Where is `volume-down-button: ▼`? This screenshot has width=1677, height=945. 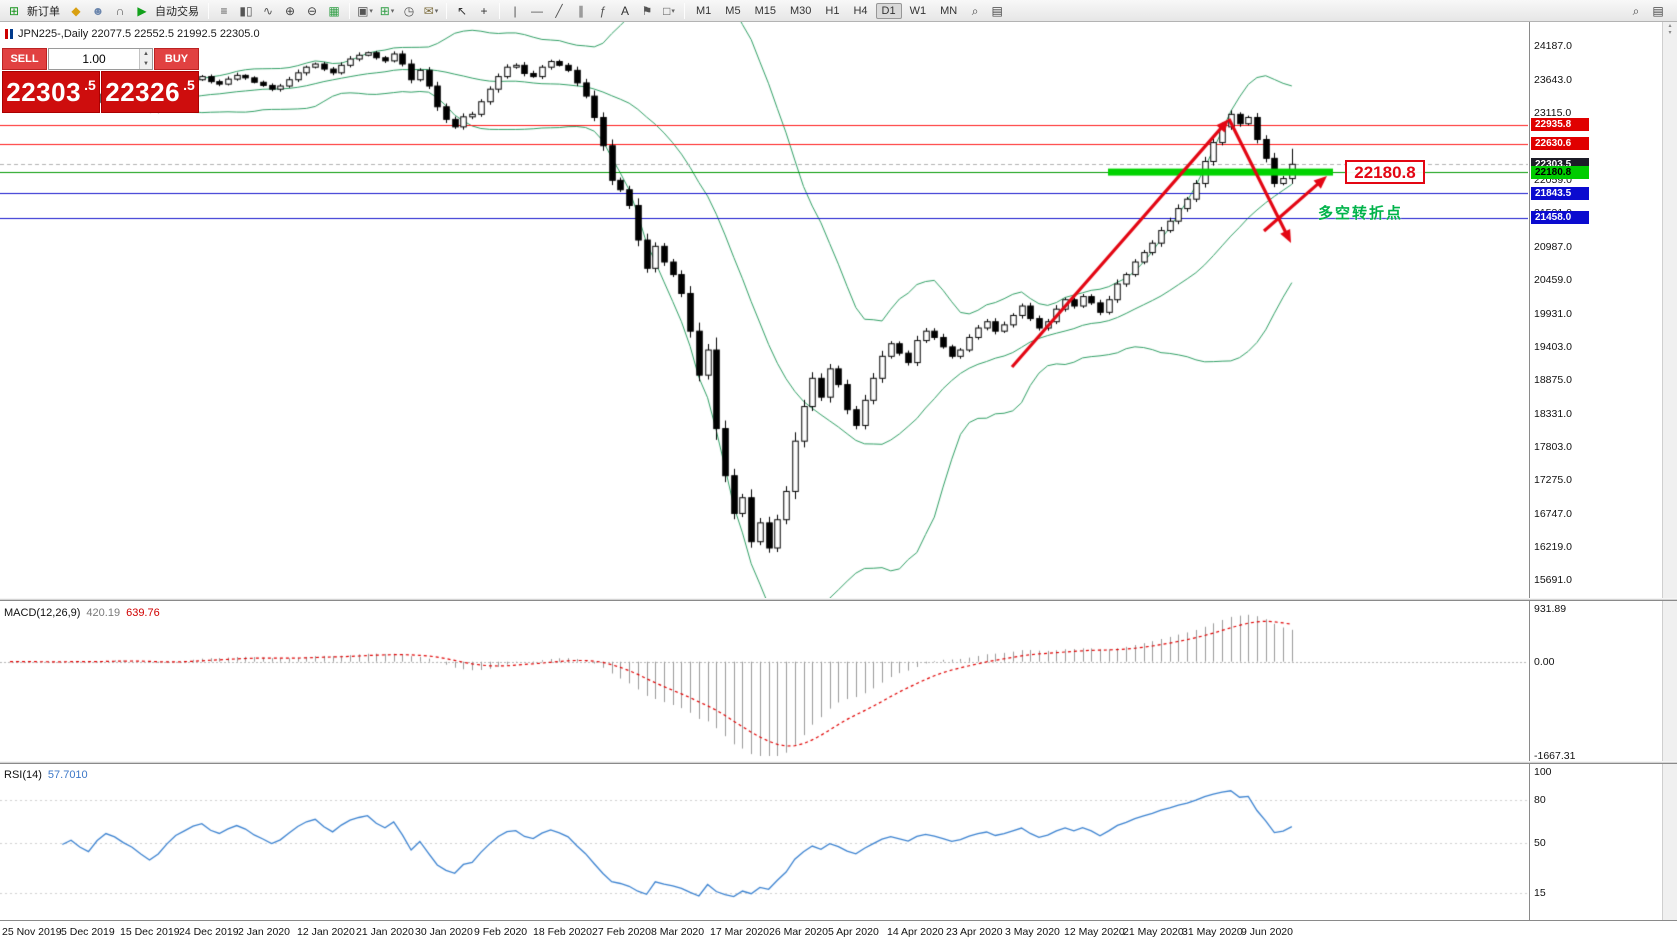
volume-down-button: ▼ is located at coordinates (146, 64).